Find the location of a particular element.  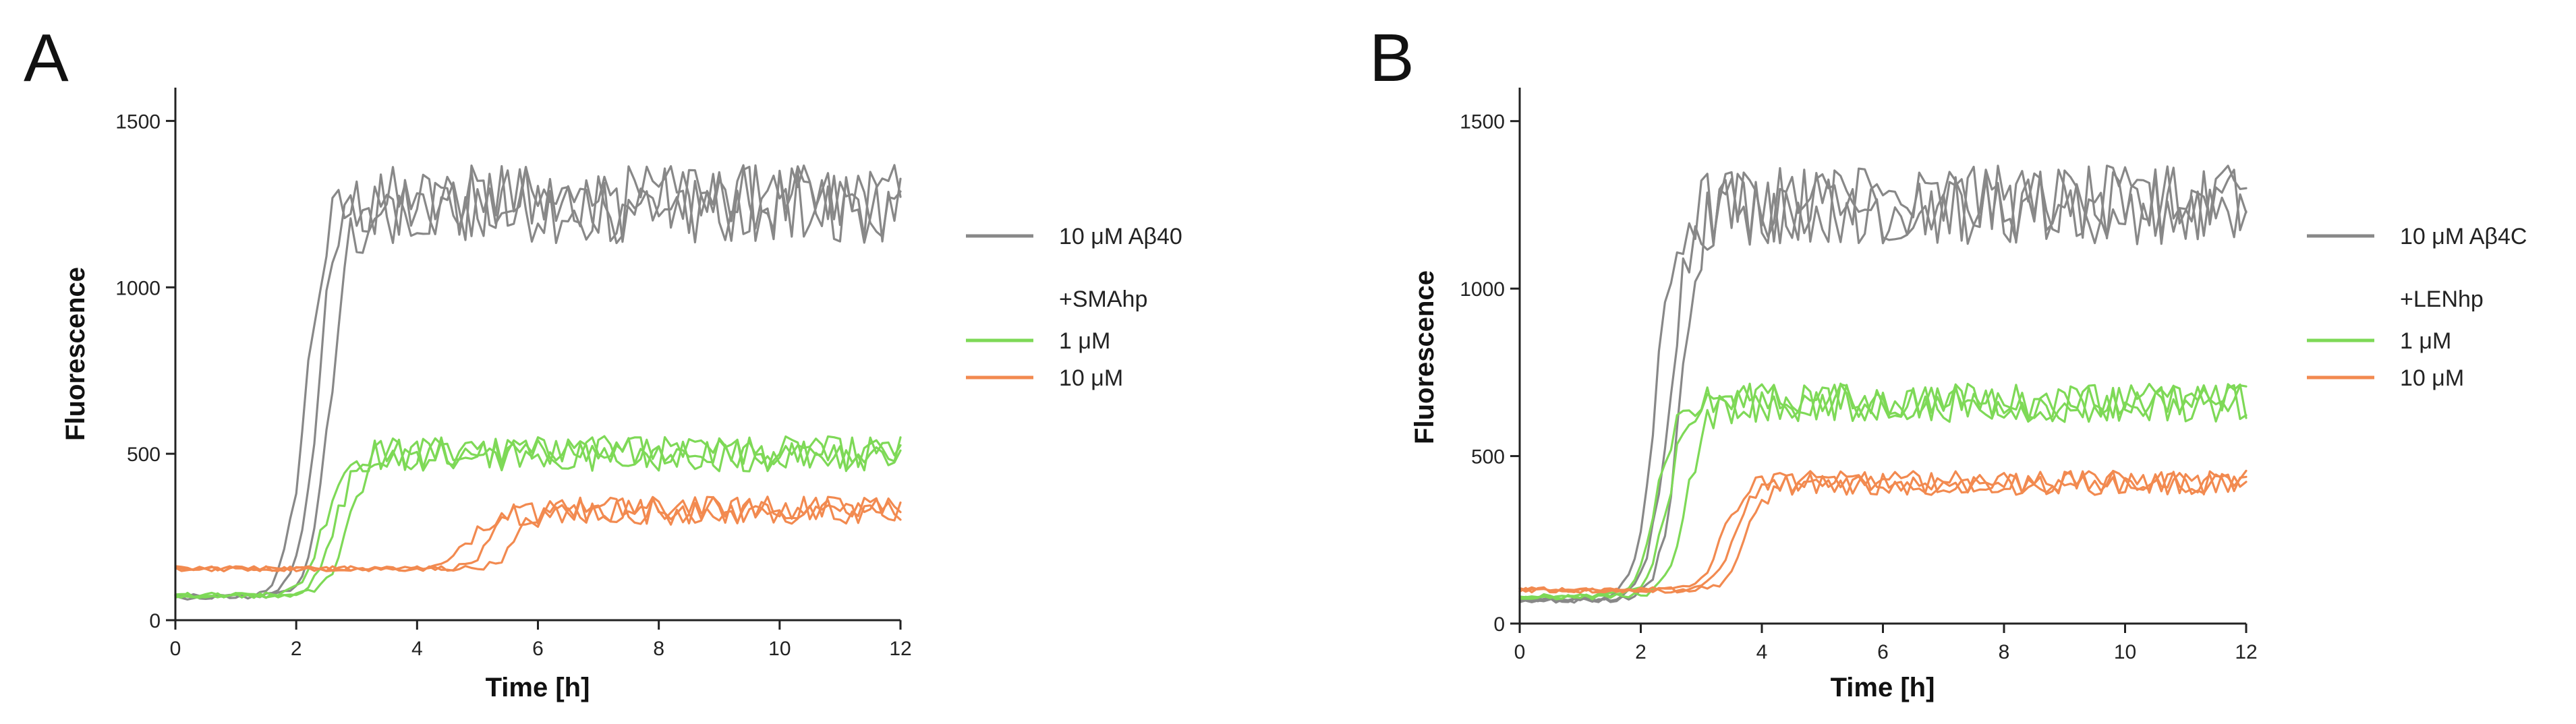

legend-heading: +LENhp is located at coordinates (2442, 299).